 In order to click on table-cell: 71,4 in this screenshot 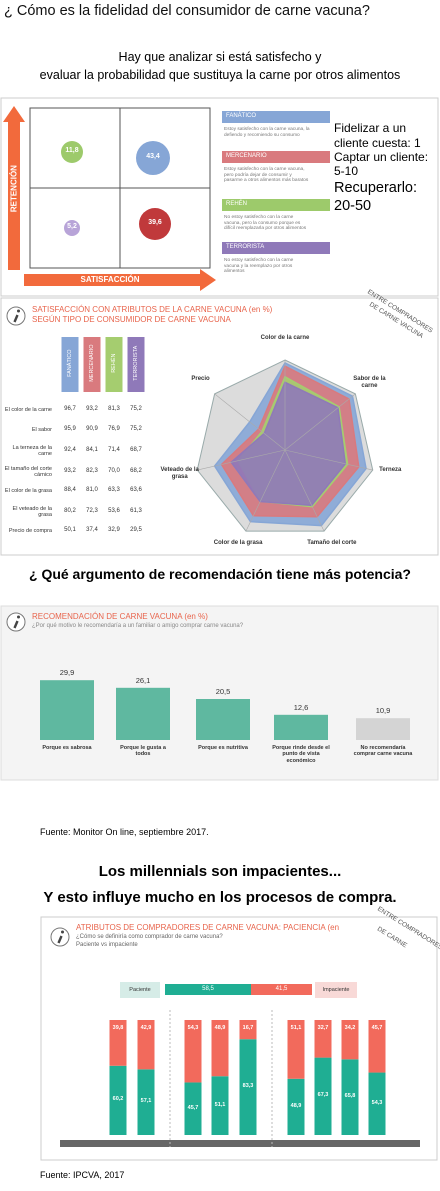, I will do `click(114, 450)`.